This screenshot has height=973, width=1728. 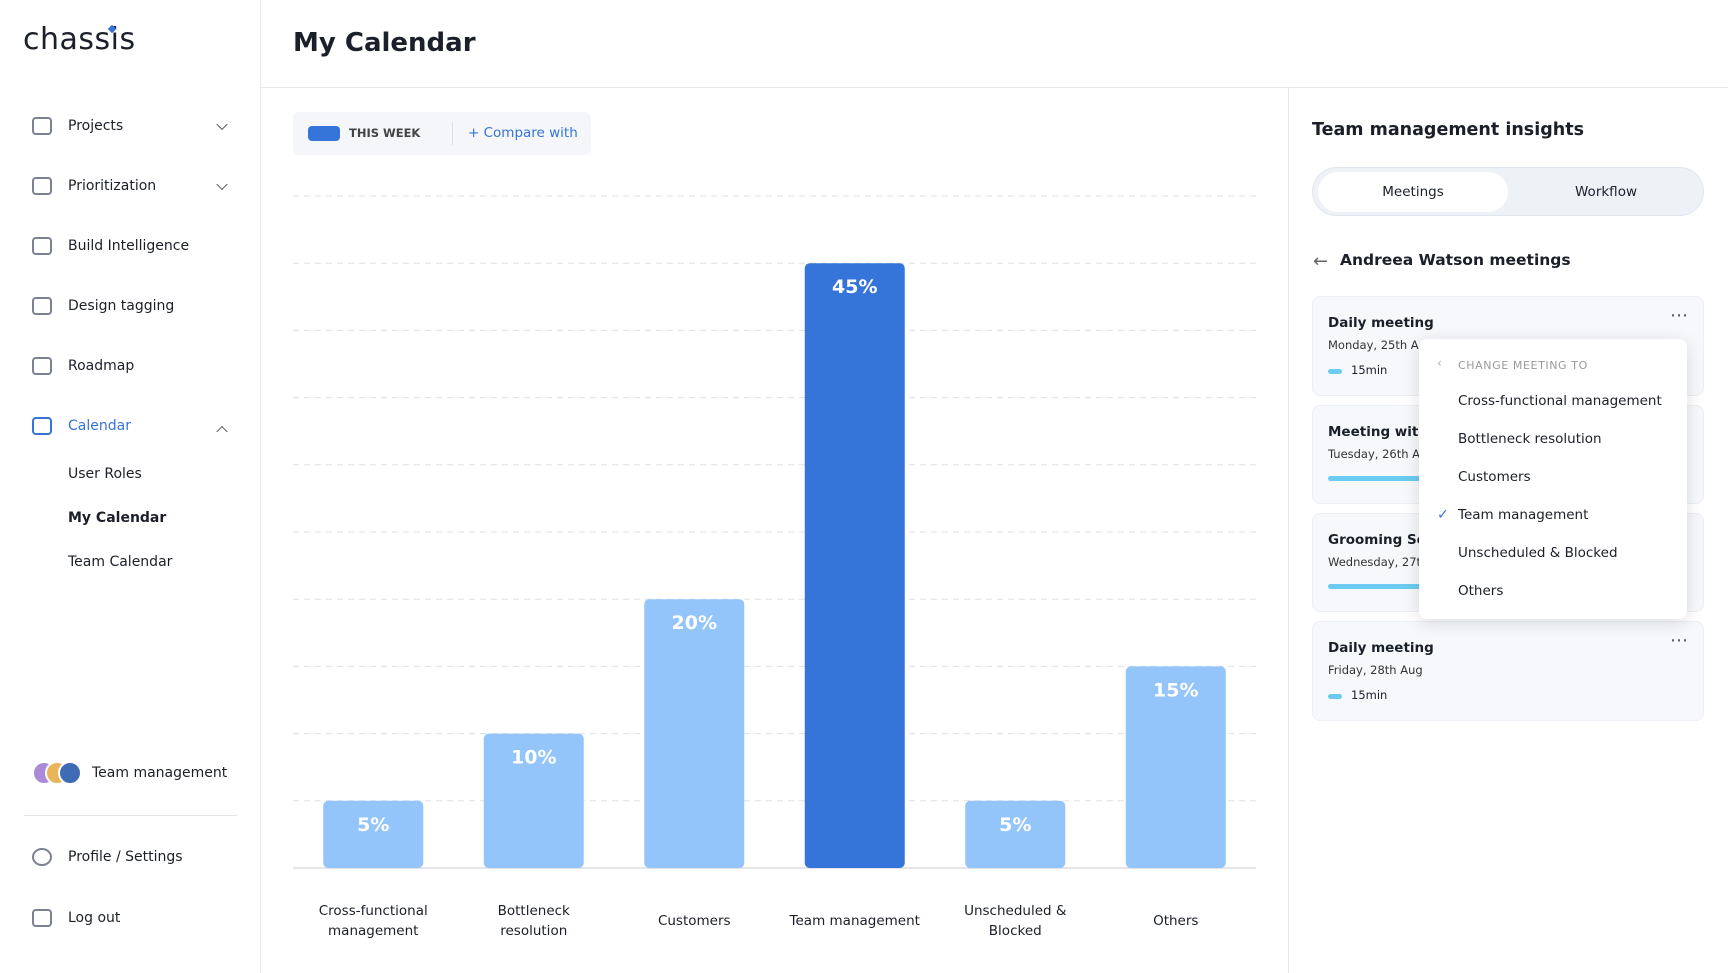 I want to click on sub-item: My Calendar, so click(x=117, y=518).